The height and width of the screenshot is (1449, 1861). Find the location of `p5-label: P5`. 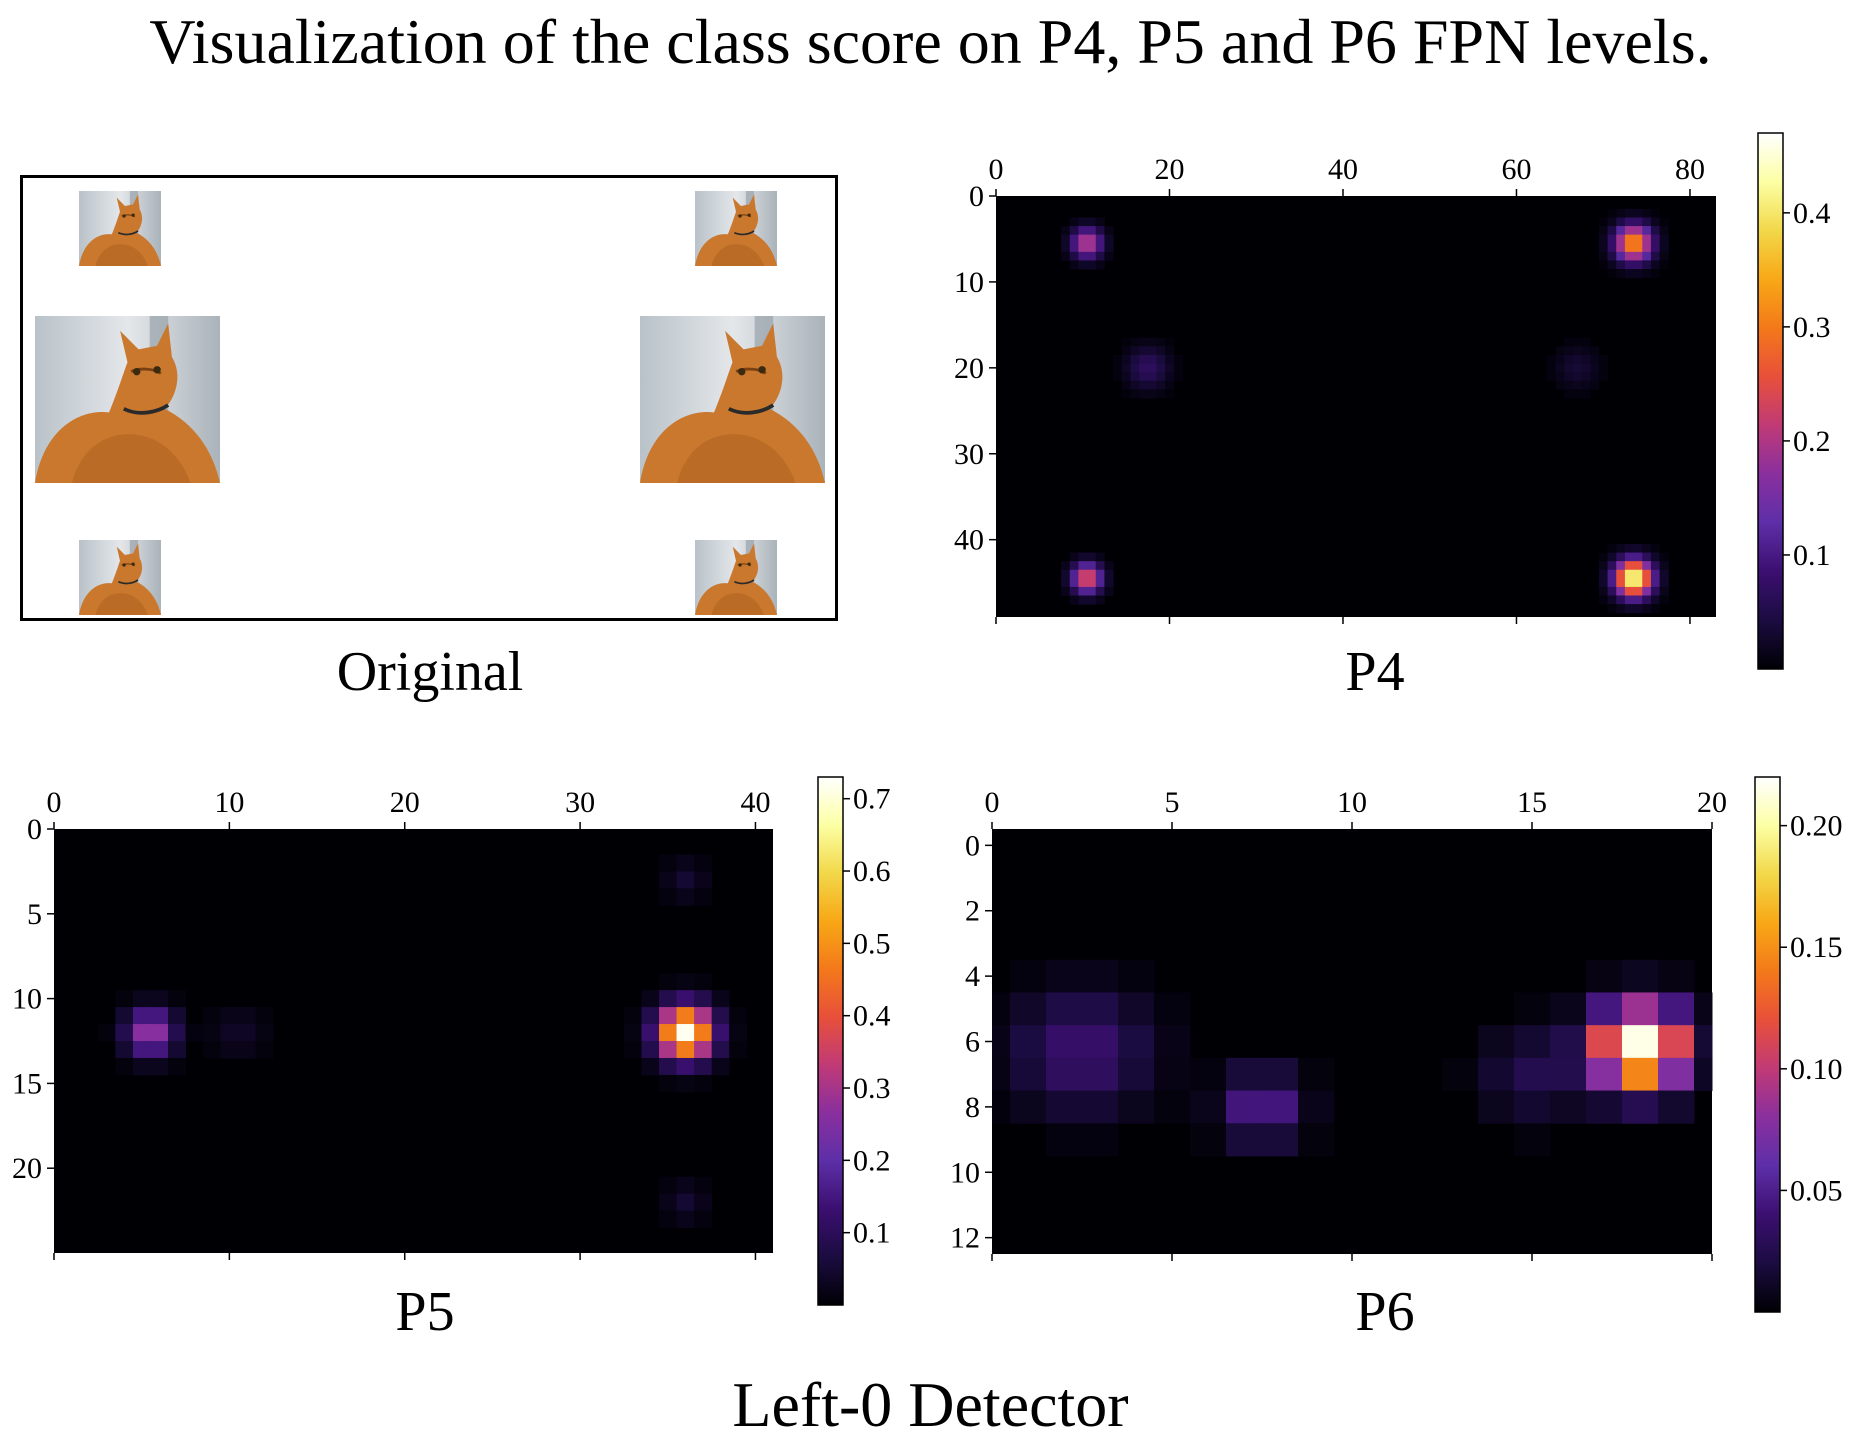

p5-label: P5 is located at coordinates (425, 1312).